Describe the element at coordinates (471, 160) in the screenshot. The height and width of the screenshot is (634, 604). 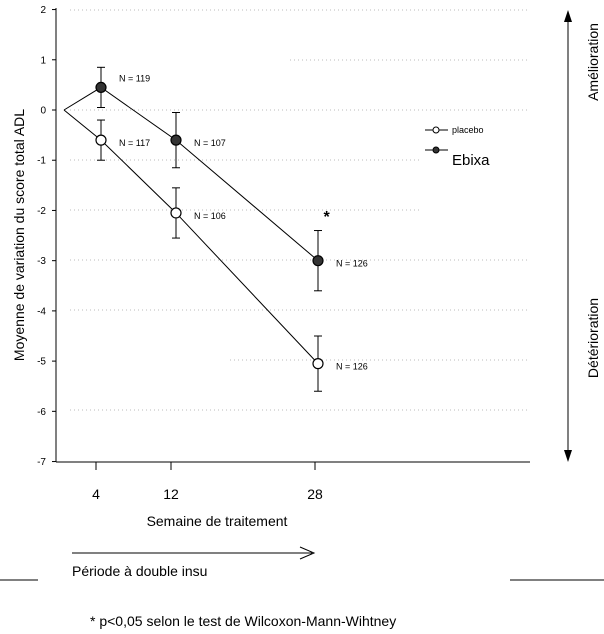
I see `legend-label-ebixa: Ebixa` at that location.